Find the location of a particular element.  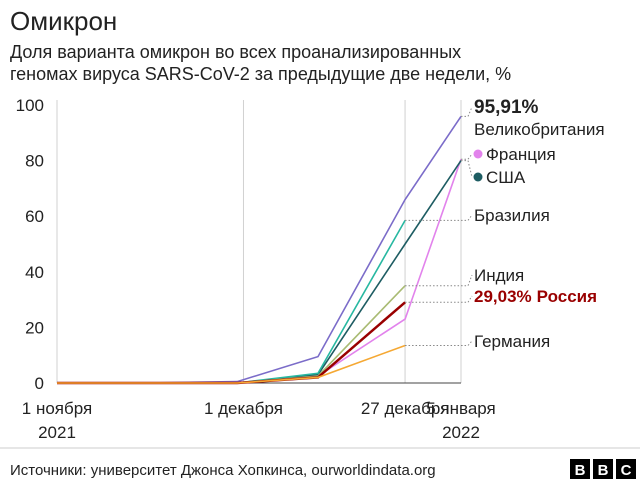

series-label: Великобритания is located at coordinates (539, 129).